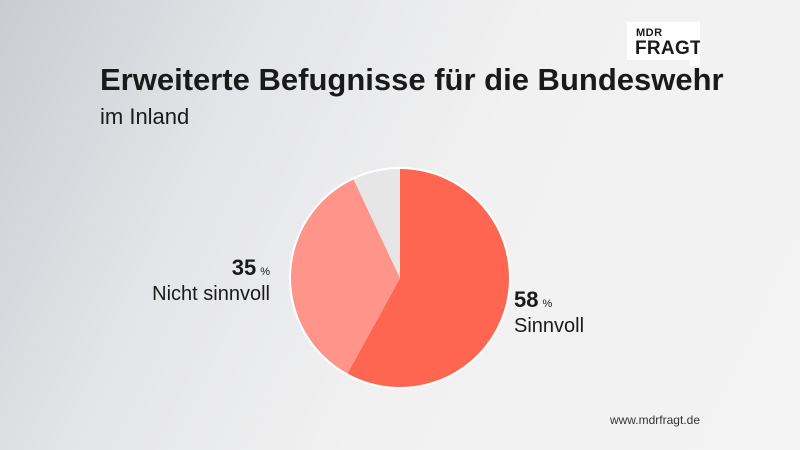 The width and height of the screenshot is (800, 450). What do you see at coordinates (265, 272) in the screenshot?
I see `nicht-sinnvoll-unit: %` at bounding box center [265, 272].